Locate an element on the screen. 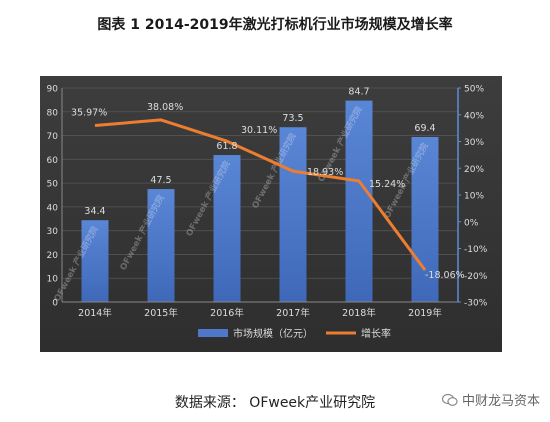  legend: 市场规模（亿元） 增长率 is located at coordinates (294, 333).